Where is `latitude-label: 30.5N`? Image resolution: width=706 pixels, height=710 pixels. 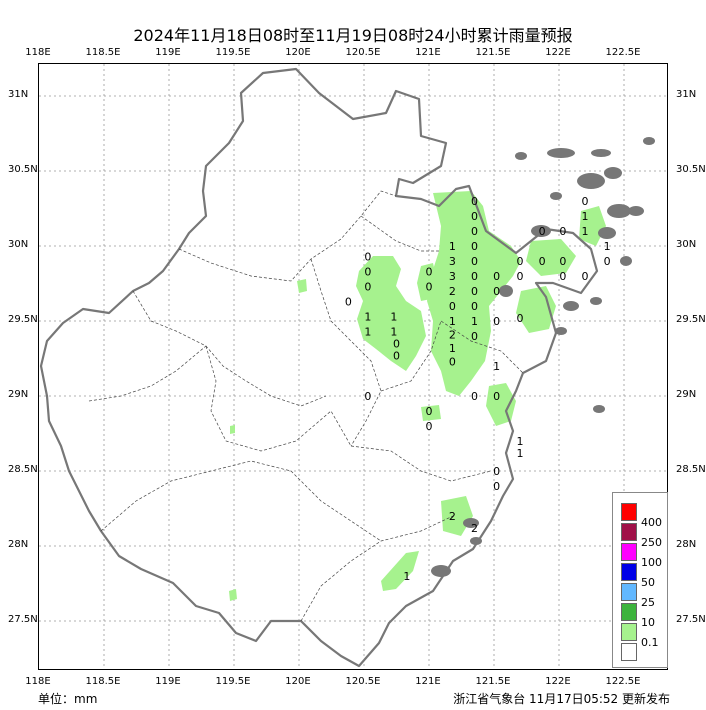
latitude-label: 30.5N is located at coordinates (23, 169).